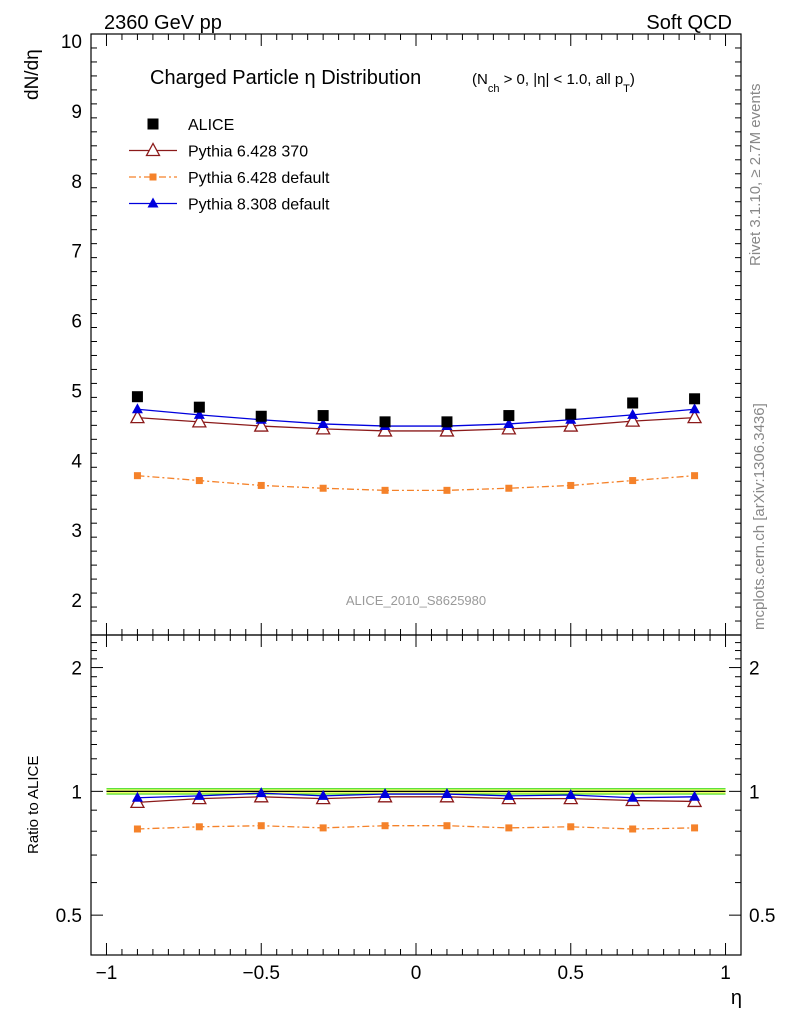 This screenshot has height=1024, width=786. What do you see at coordinates (754, 669) in the screenshot?
I see `ratio-y-tick-label-right: 2` at bounding box center [754, 669].